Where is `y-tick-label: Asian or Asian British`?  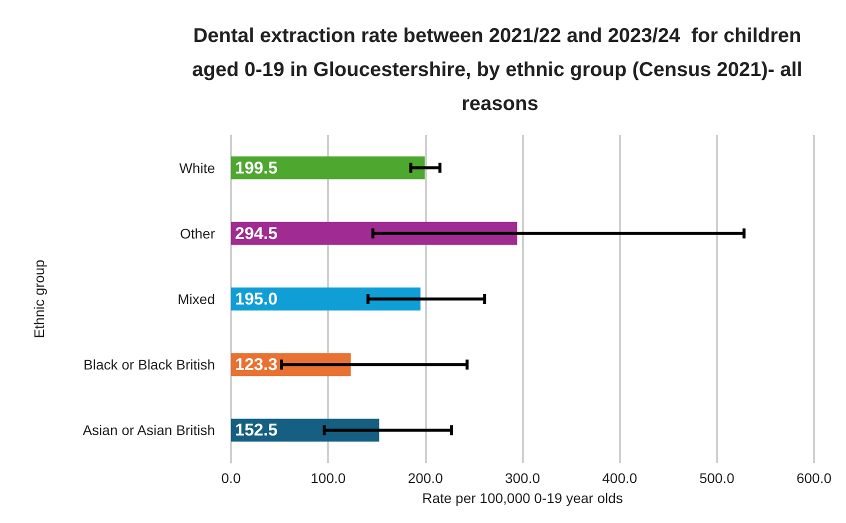 y-tick-label: Asian or Asian British is located at coordinates (148, 430).